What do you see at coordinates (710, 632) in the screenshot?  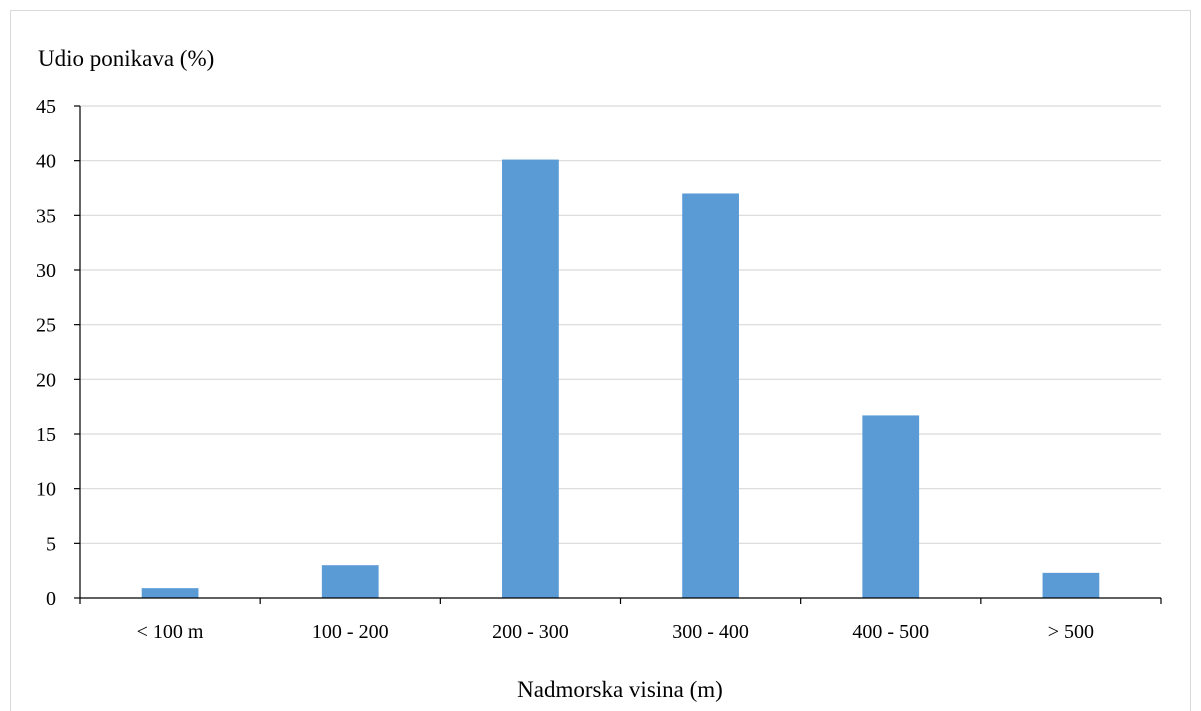 I see `x-tick-label-3: 300 - 400` at bounding box center [710, 632].